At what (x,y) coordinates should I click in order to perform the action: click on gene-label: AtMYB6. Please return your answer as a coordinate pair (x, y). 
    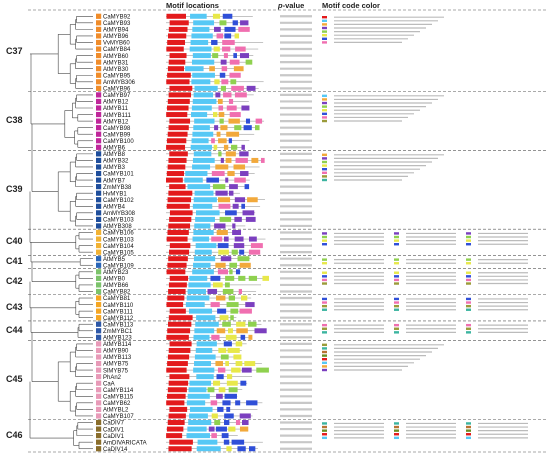
    Looking at the image, I should click on (114, 149).